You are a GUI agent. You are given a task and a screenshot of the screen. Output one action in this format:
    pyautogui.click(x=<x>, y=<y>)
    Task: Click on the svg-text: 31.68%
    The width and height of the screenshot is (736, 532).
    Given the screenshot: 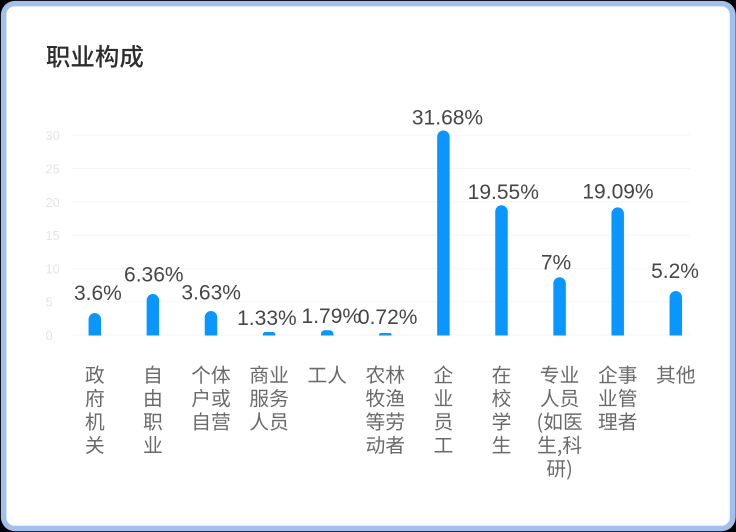 What is the action you would take?
    pyautogui.click(x=447, y=118)
    